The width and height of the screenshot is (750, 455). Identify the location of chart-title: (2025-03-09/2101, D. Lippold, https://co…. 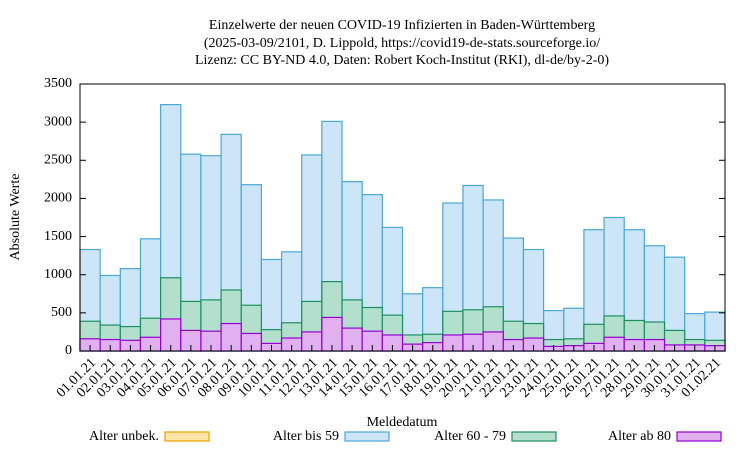
(402, 43).